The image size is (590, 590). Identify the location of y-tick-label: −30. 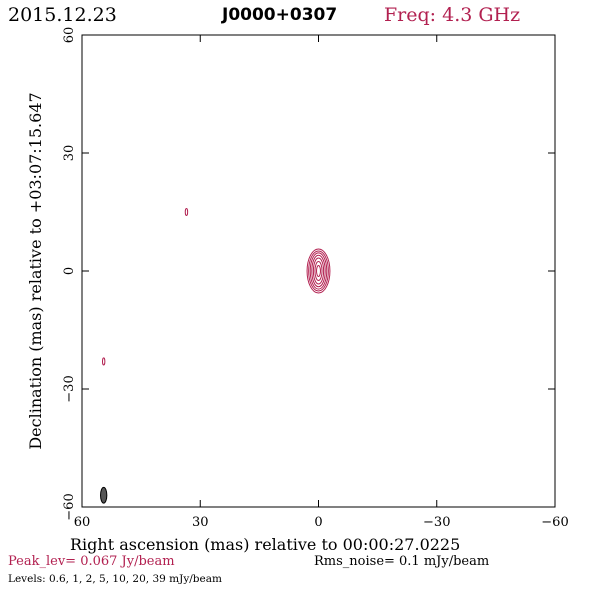
(69, 388).